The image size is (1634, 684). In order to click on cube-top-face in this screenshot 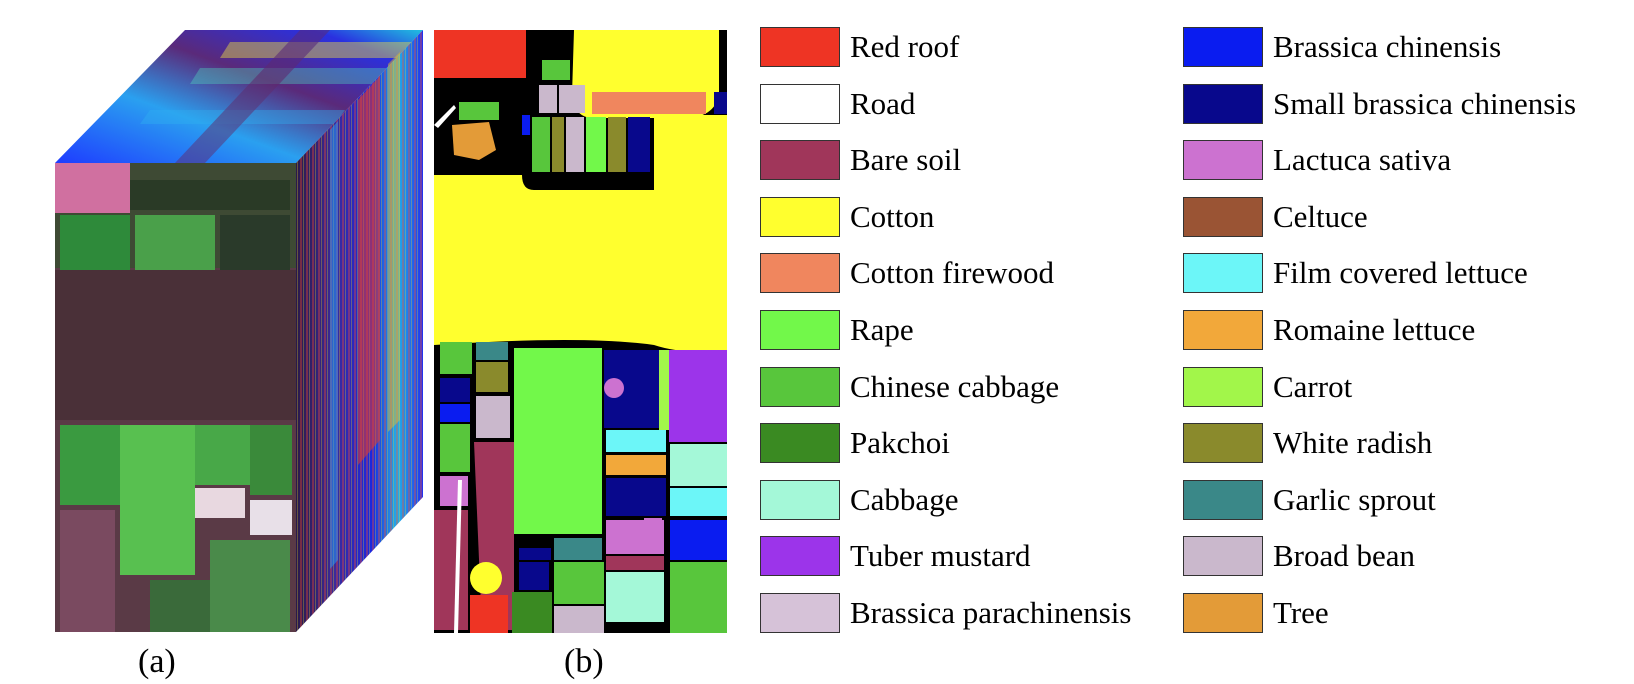, I will do `click(239, 96)`.